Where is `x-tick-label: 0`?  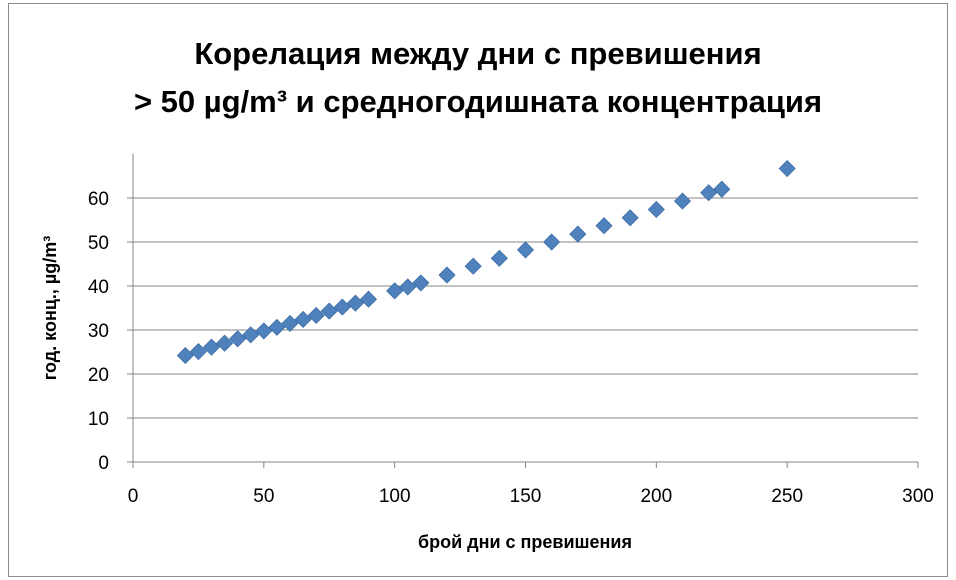
x-tick-label: 0 is located at coordinates (133, 496).